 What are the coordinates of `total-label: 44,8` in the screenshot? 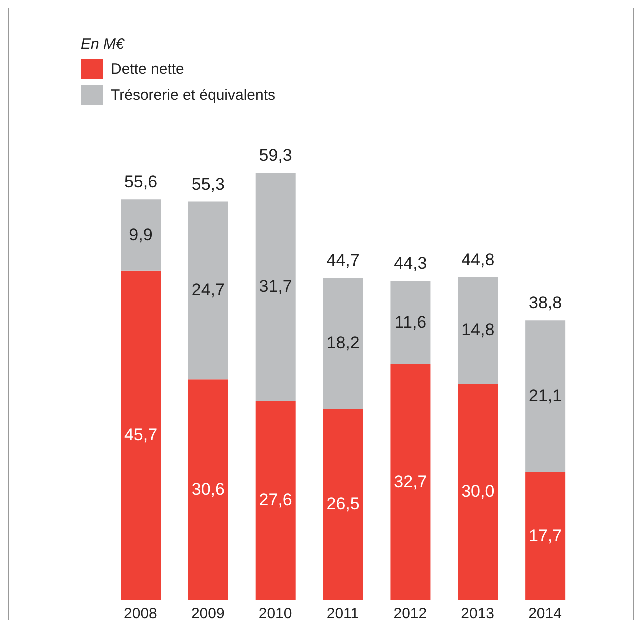 It's located at (478, 260).